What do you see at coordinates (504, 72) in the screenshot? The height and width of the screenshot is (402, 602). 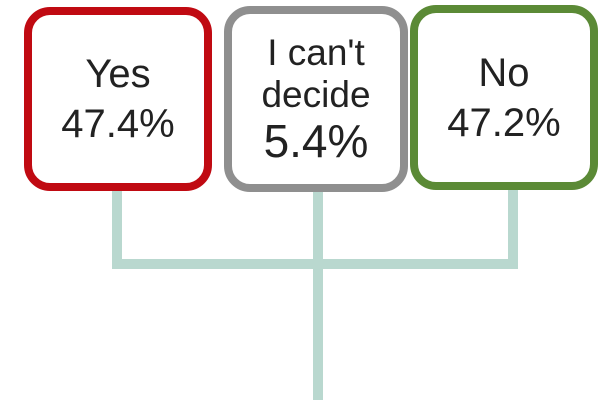 I see `option-label-no: No` at bounding box center [504, 72].